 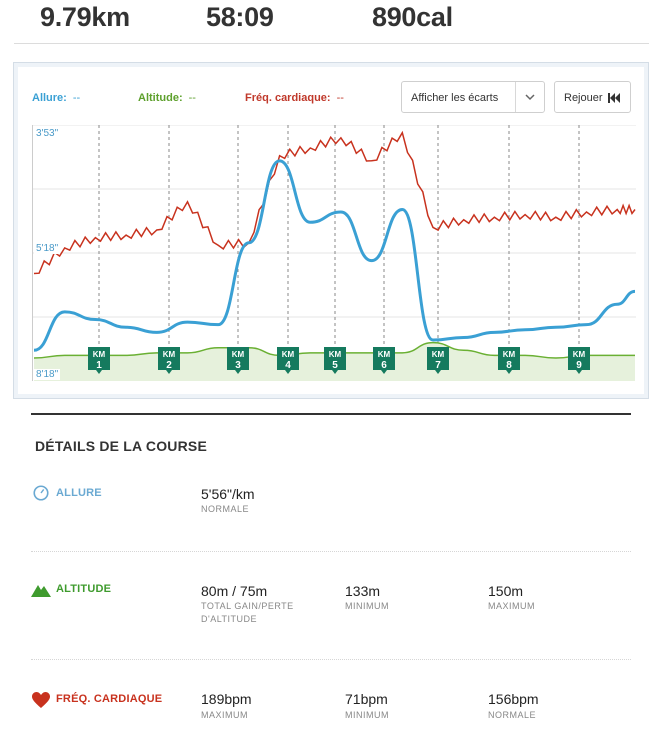 I want to click on altitude-gain-caption: TOTAL GAIN/PERTE D'ALTITUDE, so click(x=247, y=612).